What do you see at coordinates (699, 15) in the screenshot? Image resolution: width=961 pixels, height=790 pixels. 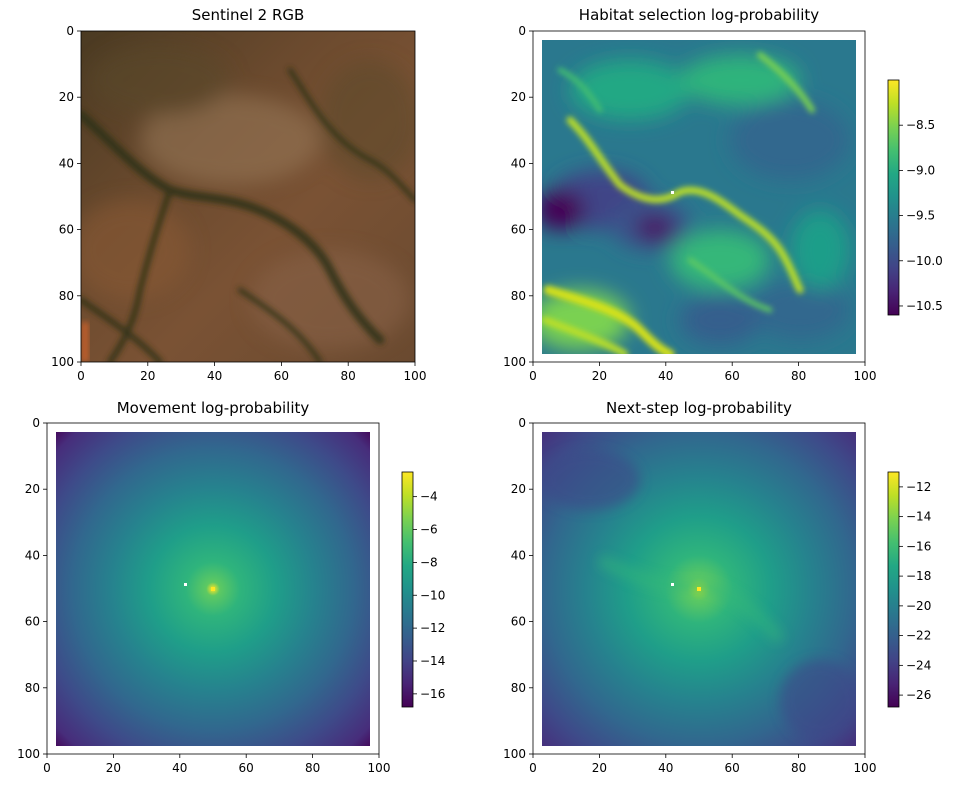 I see `chart-title-1: Habitat selection log-probability` at bounding box center [699, 15].